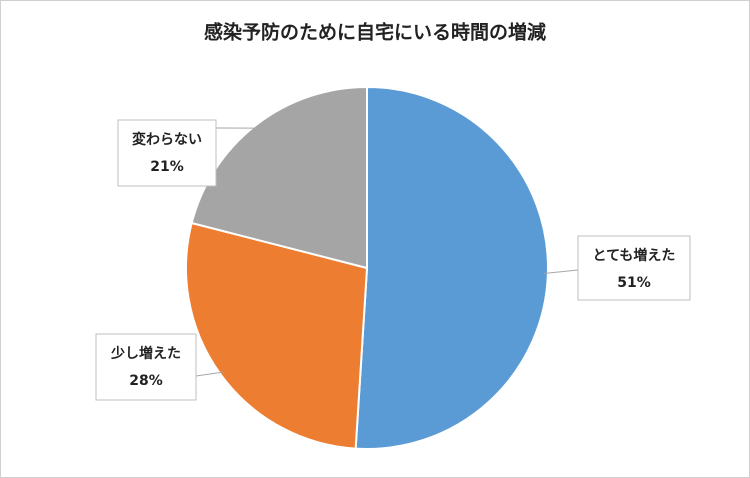  What do you see at coordinates (634, 283) in the screenshot?
I see `value-label: 51%` at bounding box center [634, 283].